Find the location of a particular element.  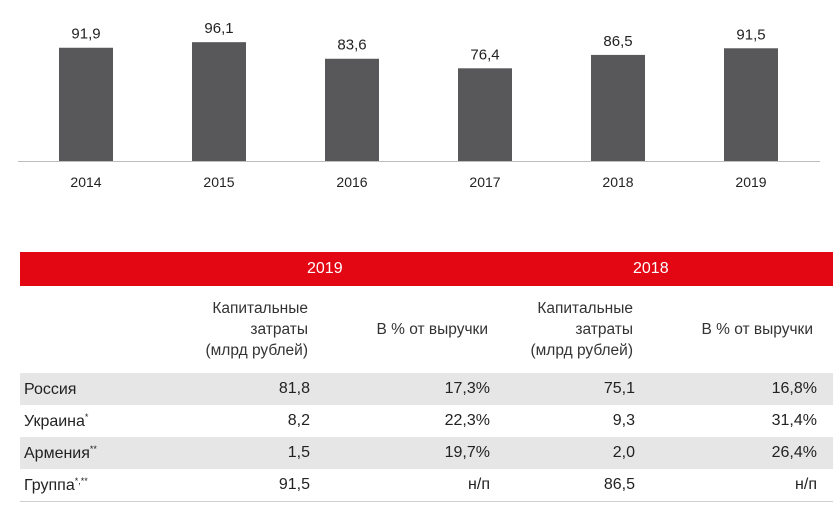

table-row: Украина* 8,2 22,3% 9,3 31,4% is located at coordinates (426, 421).